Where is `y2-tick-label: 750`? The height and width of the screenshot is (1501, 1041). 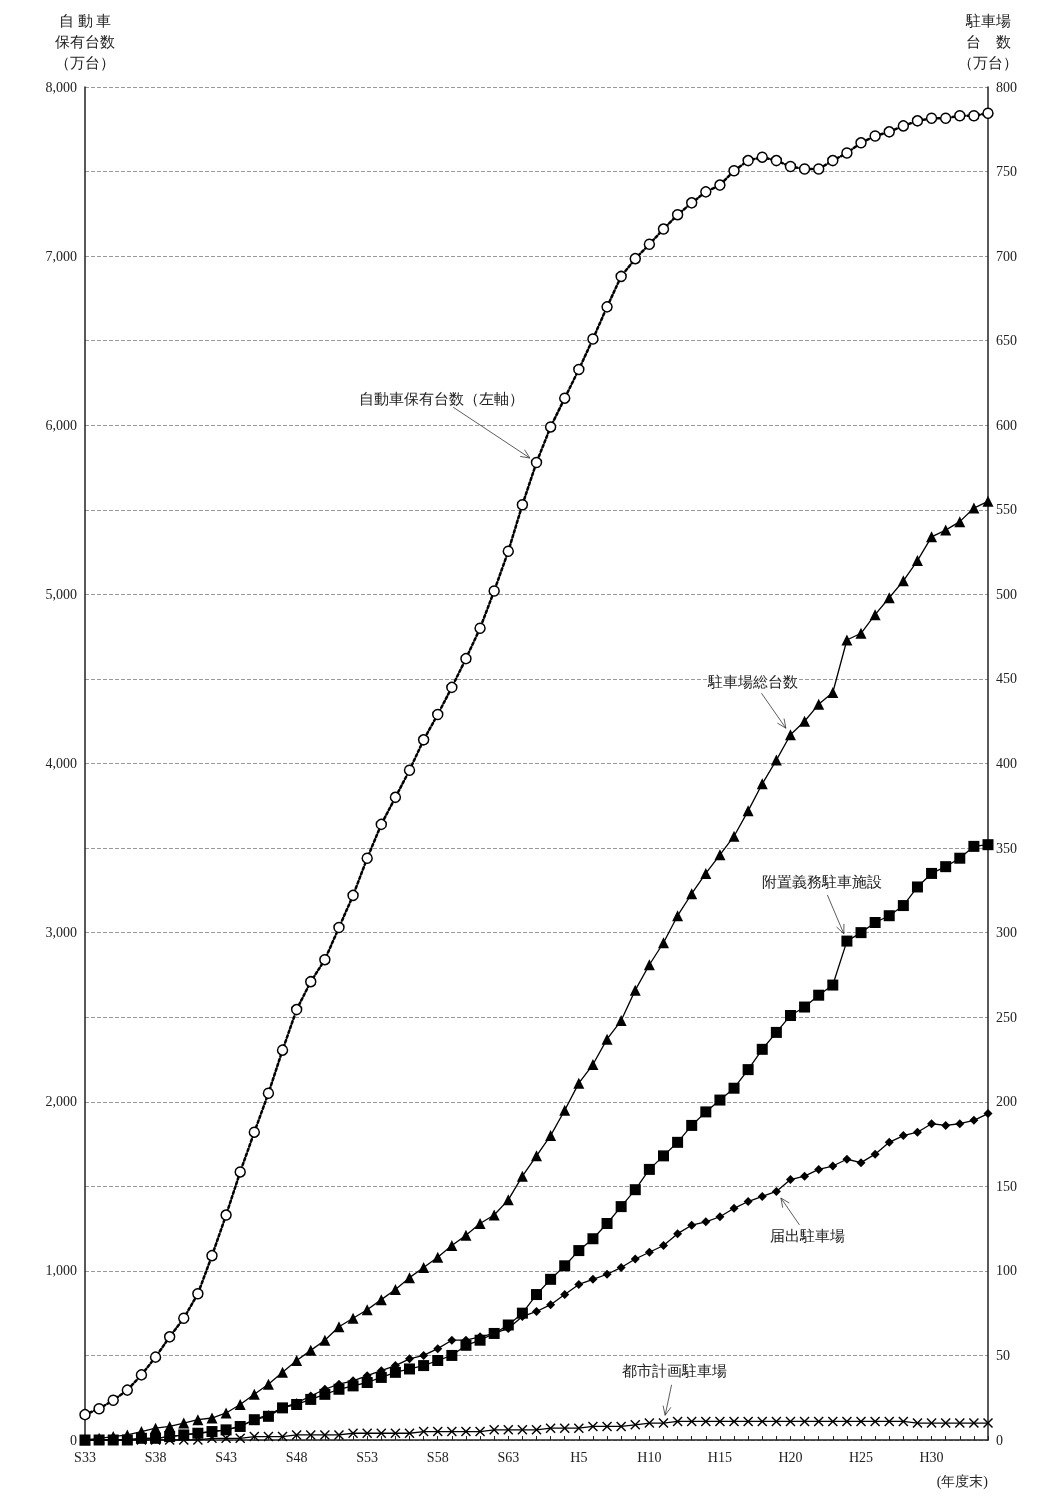 y2-tick-label: 750 is located at coordinates (1006, 172).